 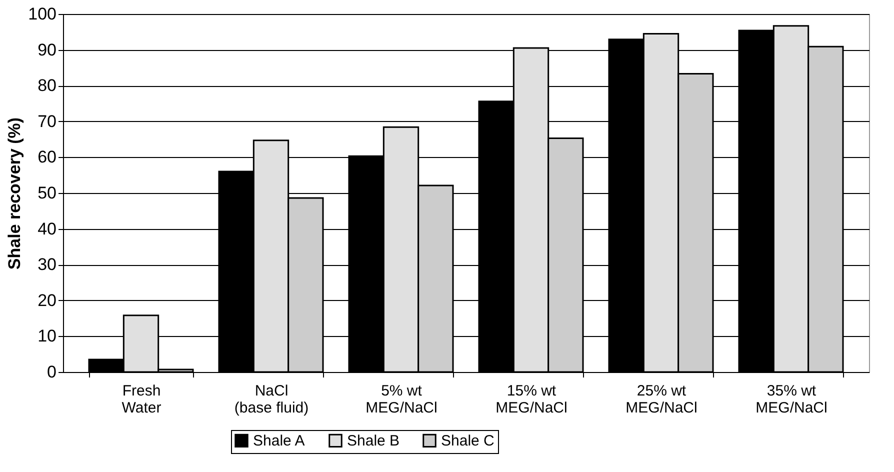 I want to click on legend-label: Shale C, so click(x=468, y=441).